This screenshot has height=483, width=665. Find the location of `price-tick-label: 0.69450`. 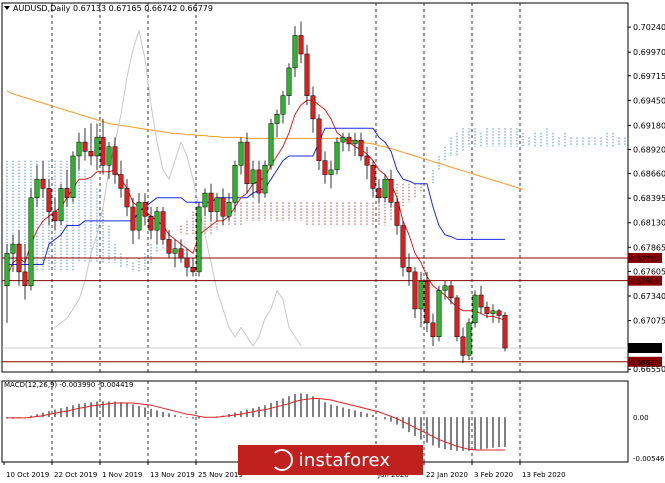

price-tick-label: 0.69450 is located at coordinates (649, 100).